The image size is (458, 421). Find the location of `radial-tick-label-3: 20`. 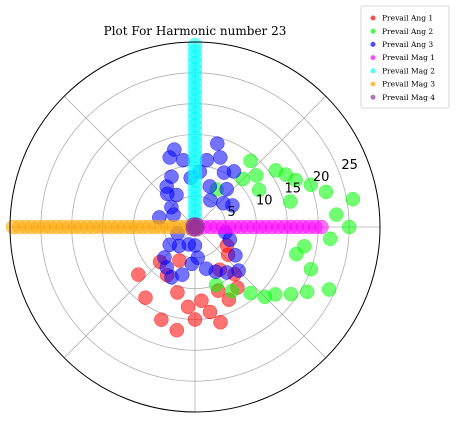

radial-tick-label-3: 20 is located at coordinates (321, 177).